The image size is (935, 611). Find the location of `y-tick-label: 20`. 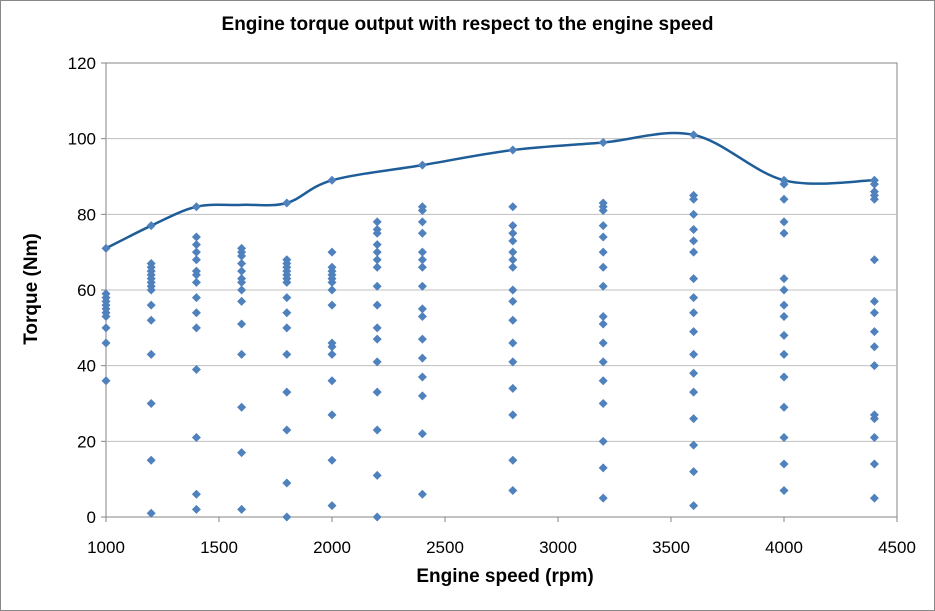

y-tick-label: 20 is located at coordinates (86, 441).